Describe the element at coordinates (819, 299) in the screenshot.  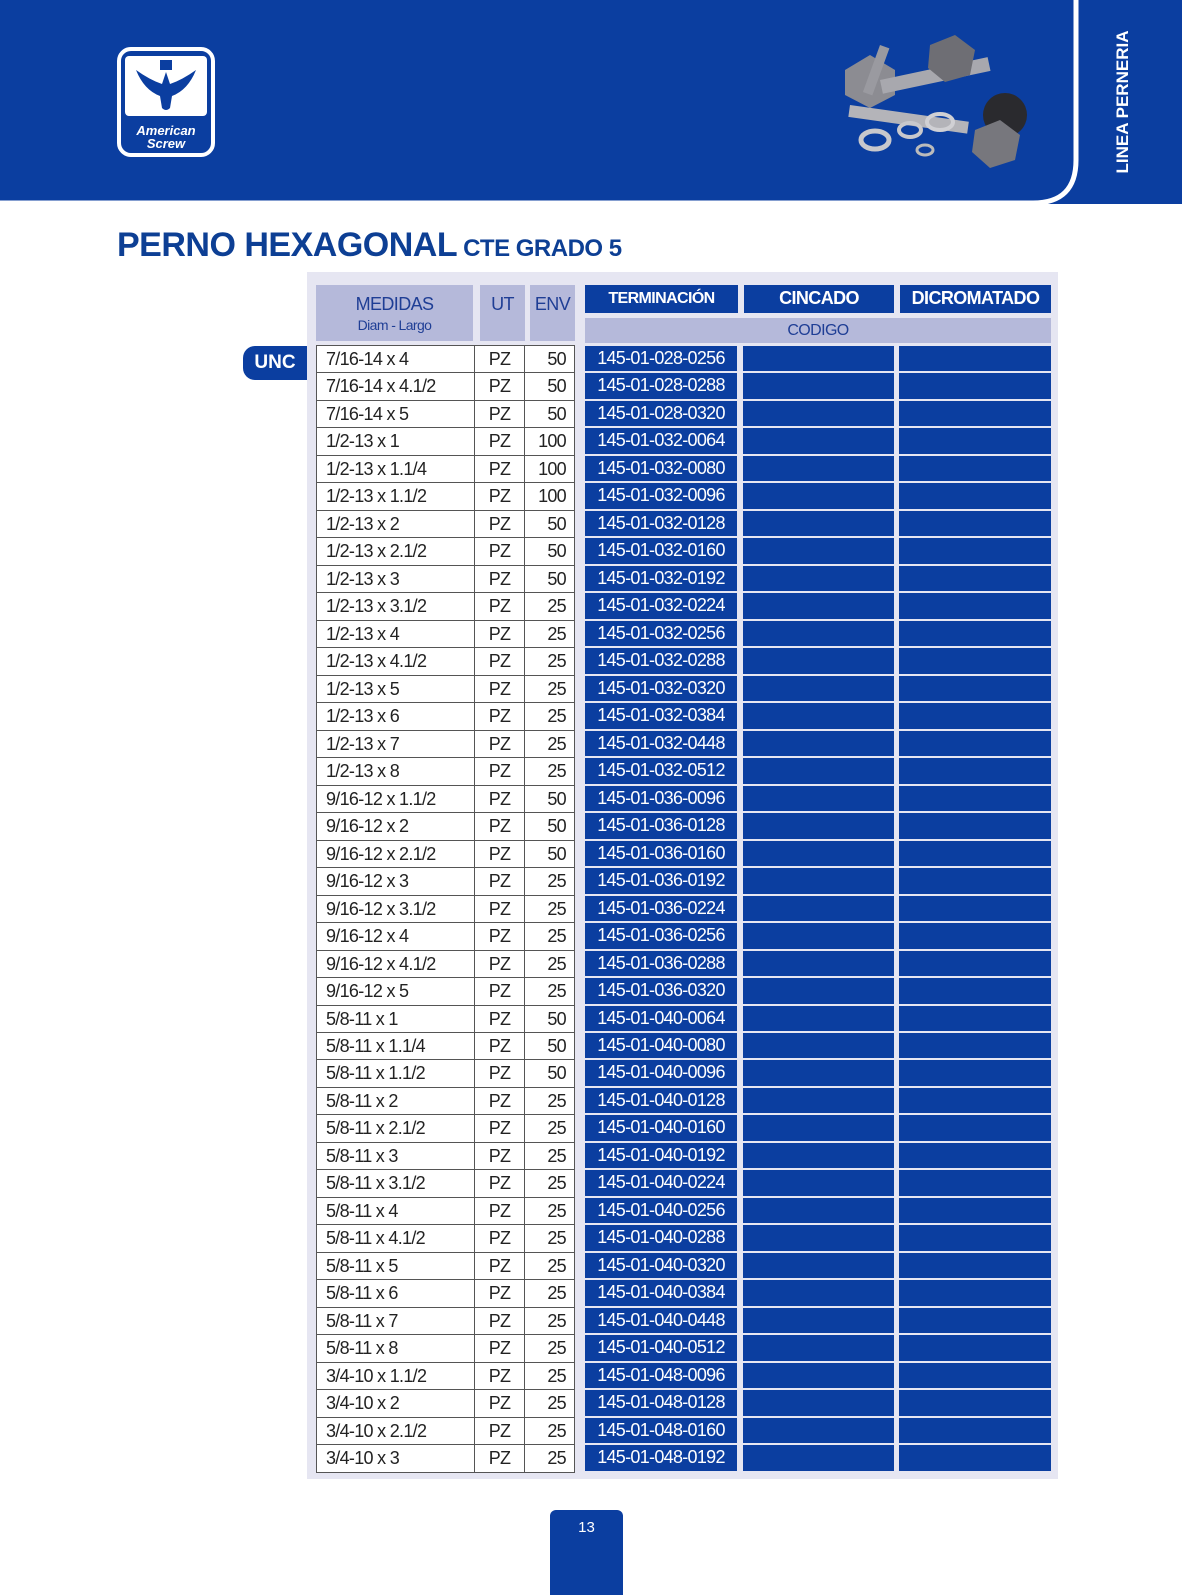
I see `col-header: CINCADO` at that location.